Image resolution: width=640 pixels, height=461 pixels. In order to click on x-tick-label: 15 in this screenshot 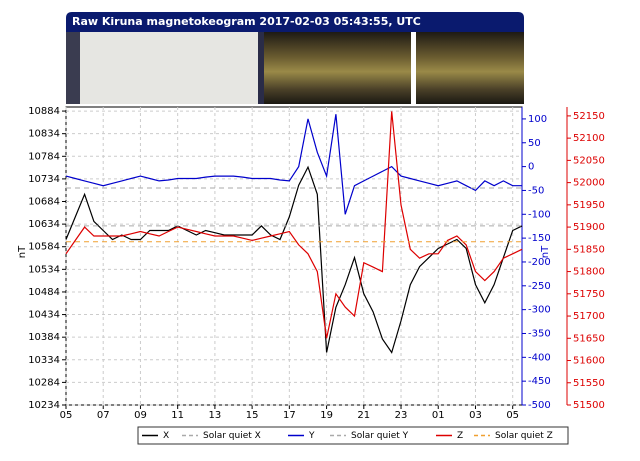, I will do `click(252, 415)`.